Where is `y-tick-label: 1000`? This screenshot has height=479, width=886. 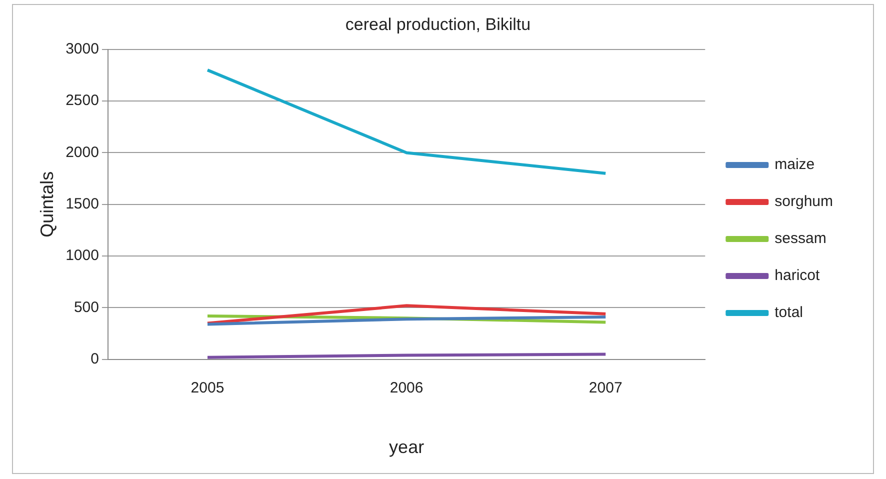
y-tick-label: 1000 is located at coordinates (82, 255).